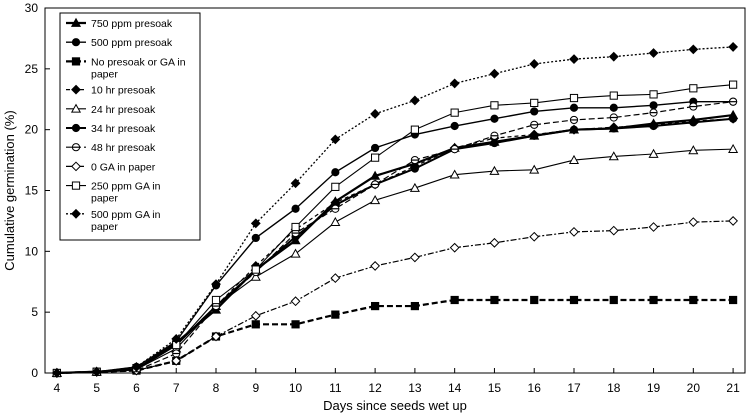 The height and width of the screenshot is (415, 750). Describe the element at coordinates (123, 110) in the screenshot. I see `legend-label: 24 hr presoak` at that location.